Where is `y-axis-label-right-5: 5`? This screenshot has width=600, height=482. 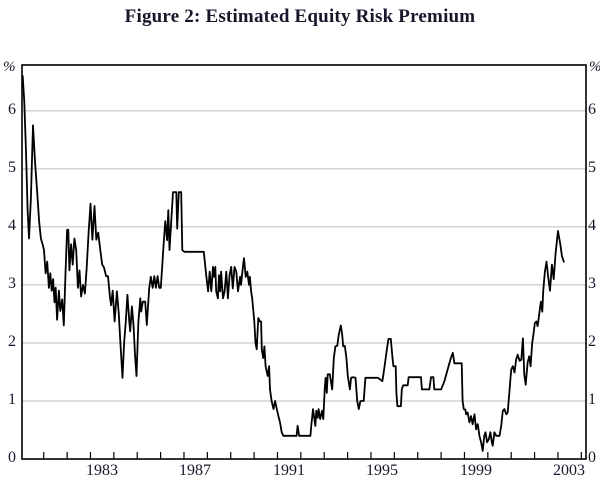
y-axis-label-right-5: 5 is located at coordinates (592, 167).